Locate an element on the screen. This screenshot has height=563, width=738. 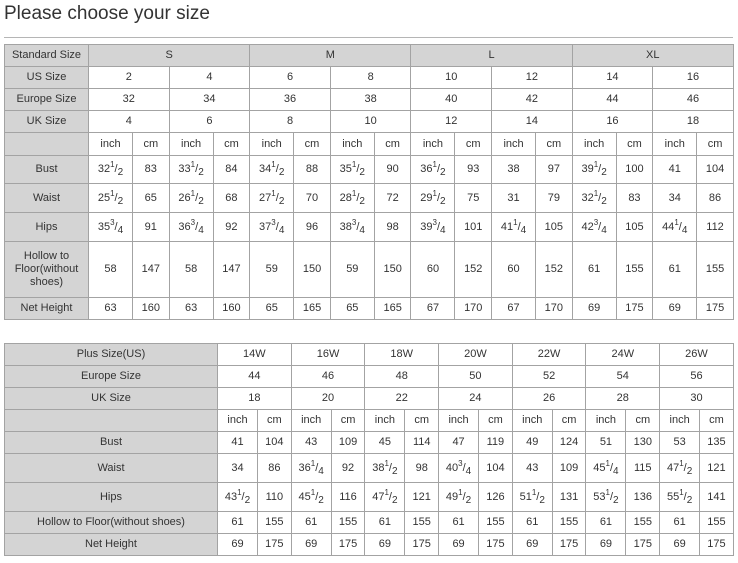
size-cell: 38 is located at coordinates (370, 99).